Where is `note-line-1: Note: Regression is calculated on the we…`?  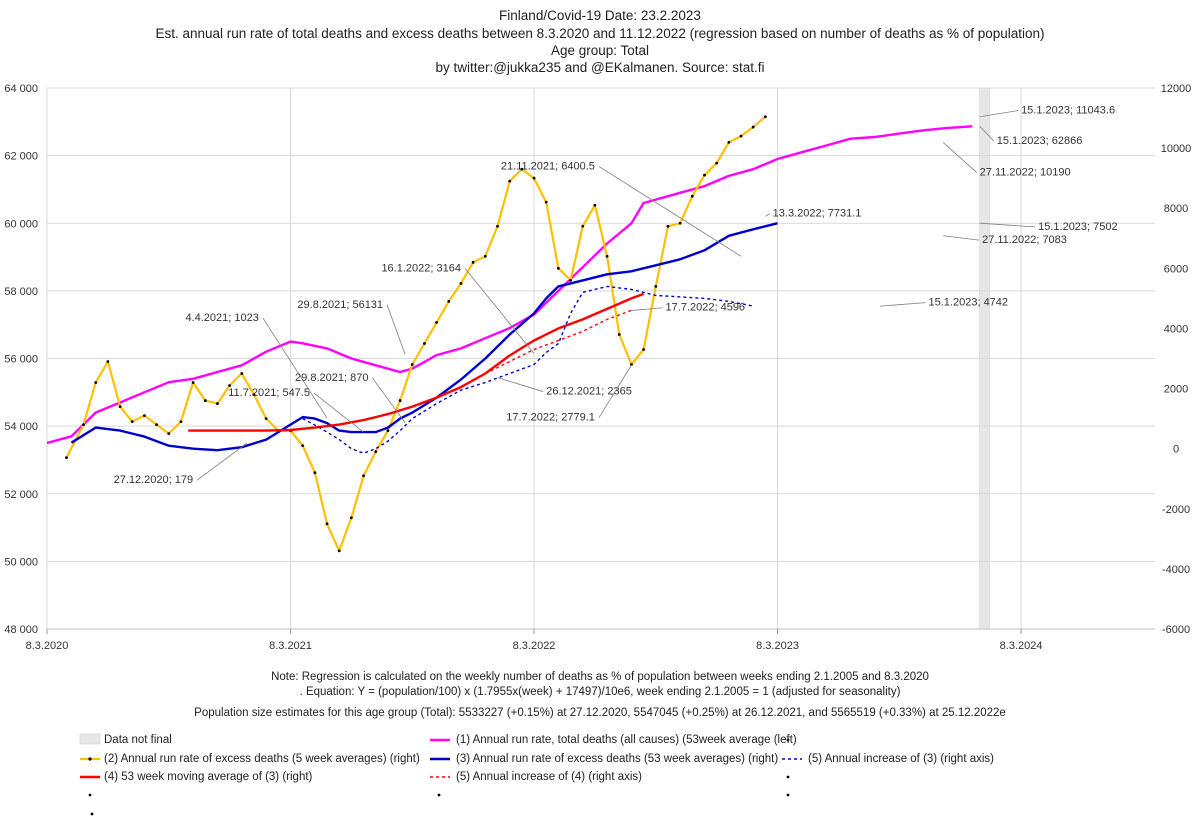
note-line-1: Note: Regression is calculated on the we… is located at coordinates (600, 677).